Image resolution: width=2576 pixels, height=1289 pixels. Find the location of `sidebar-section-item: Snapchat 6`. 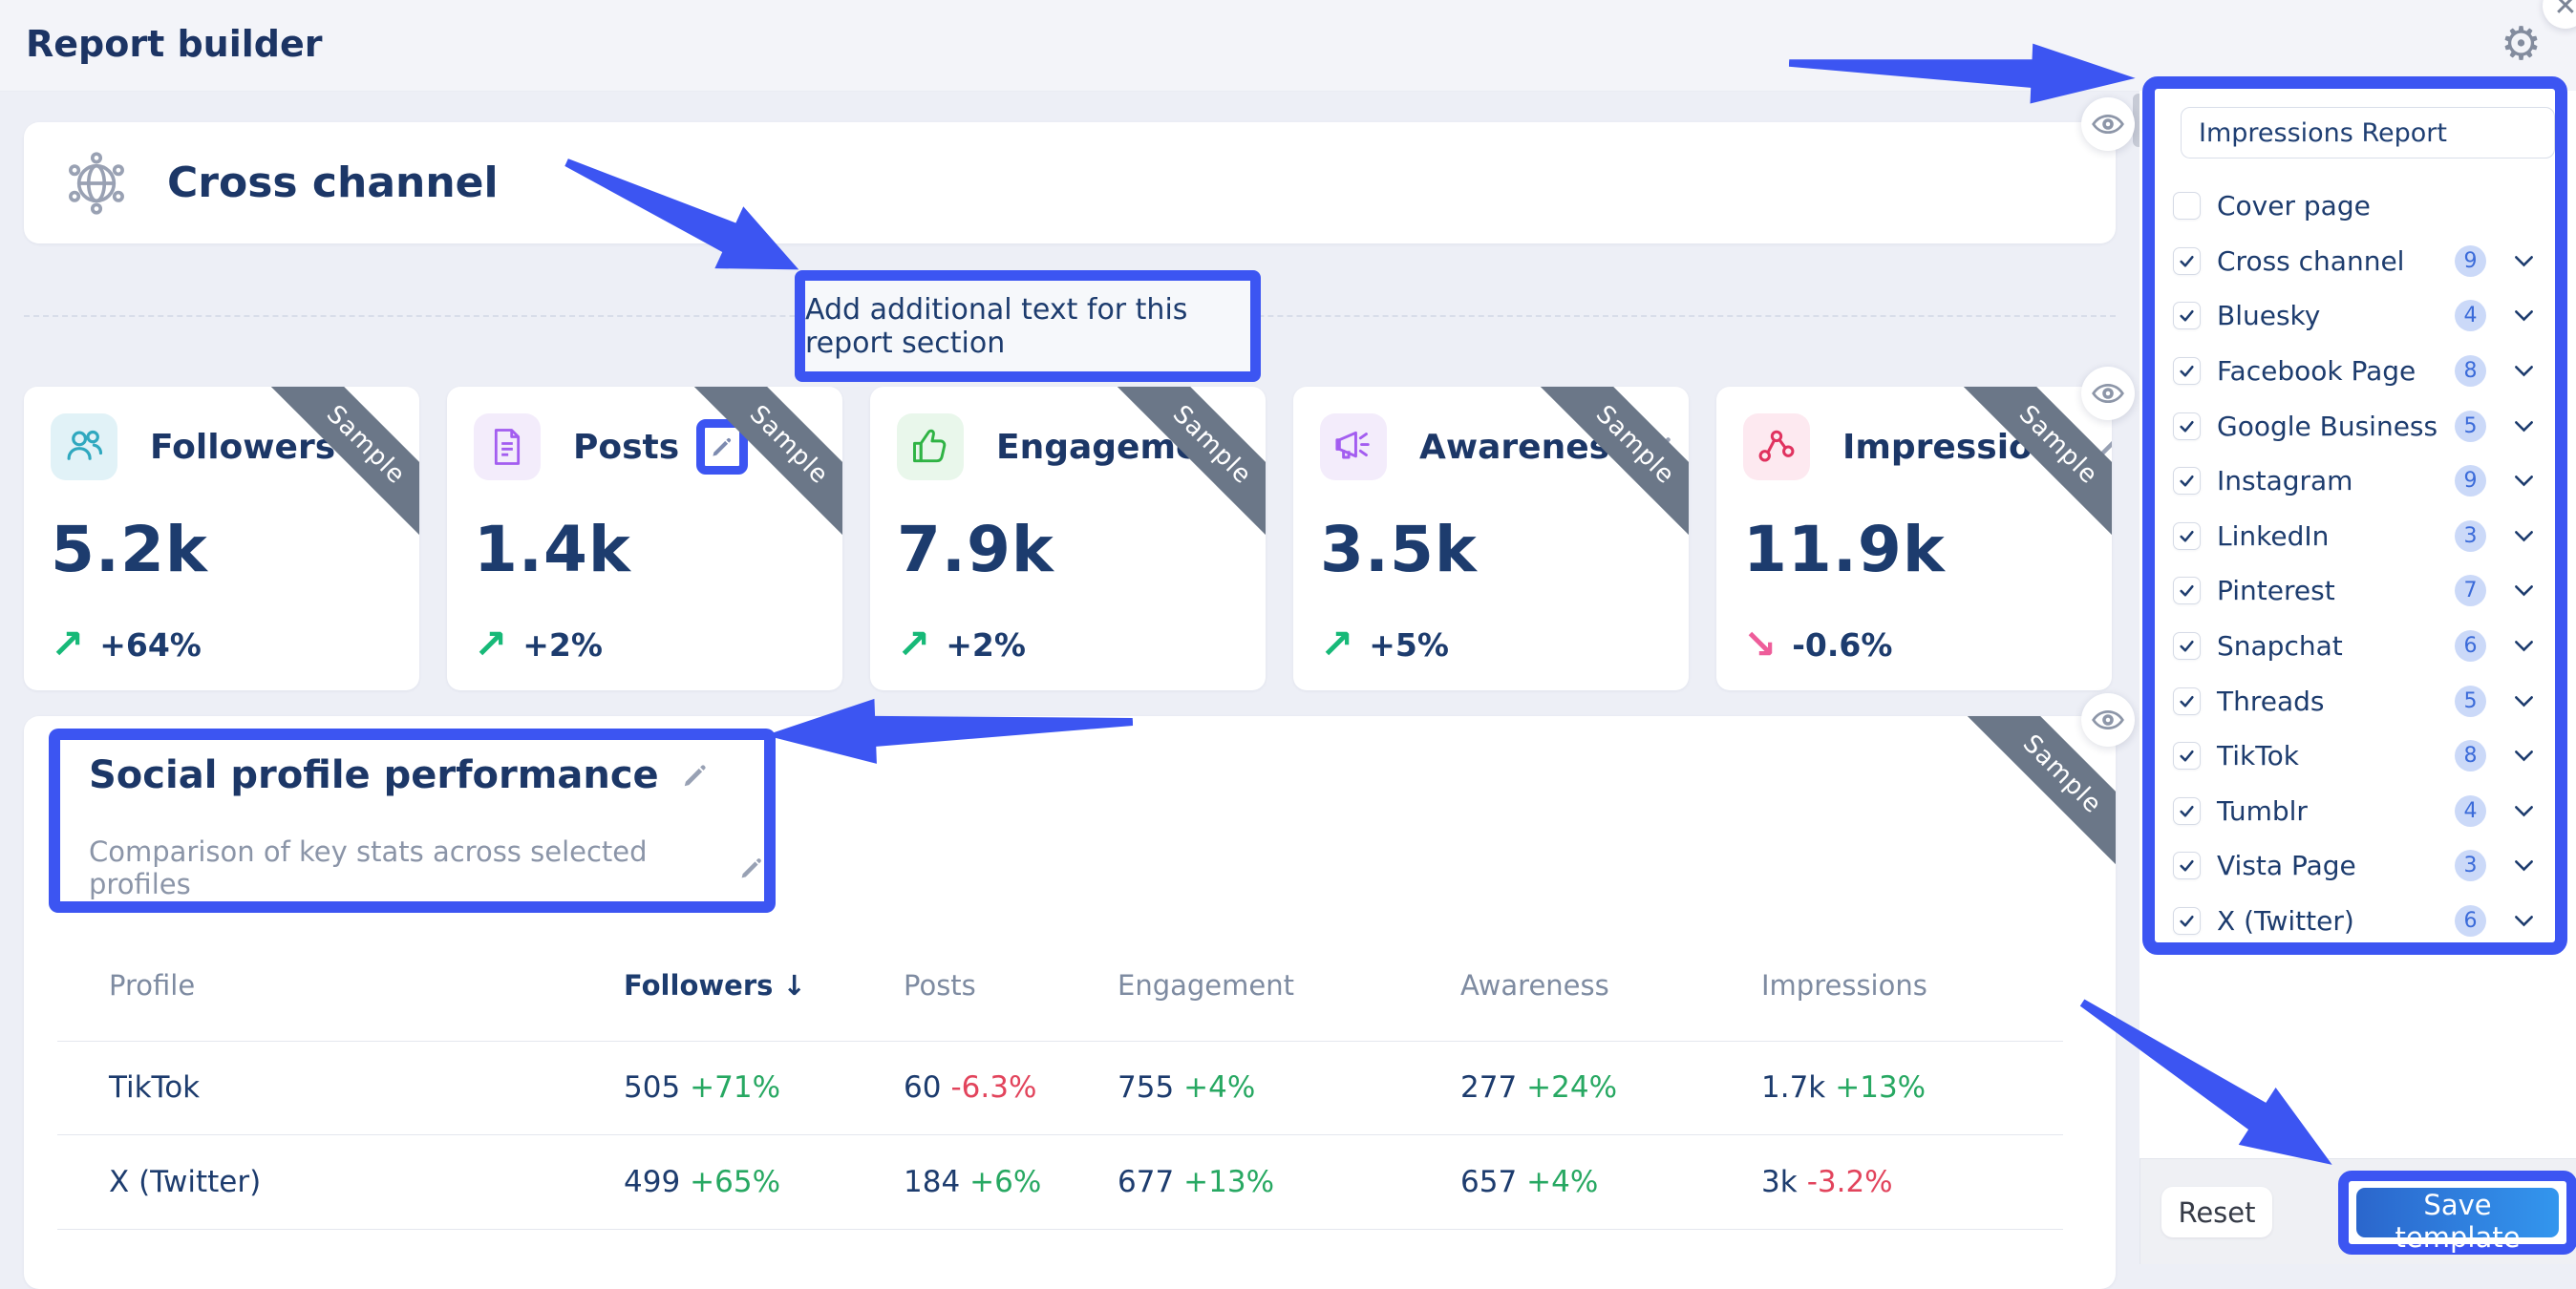

sidebar-section-item: Snapchat 6 is located at coordinates (2355, 646).